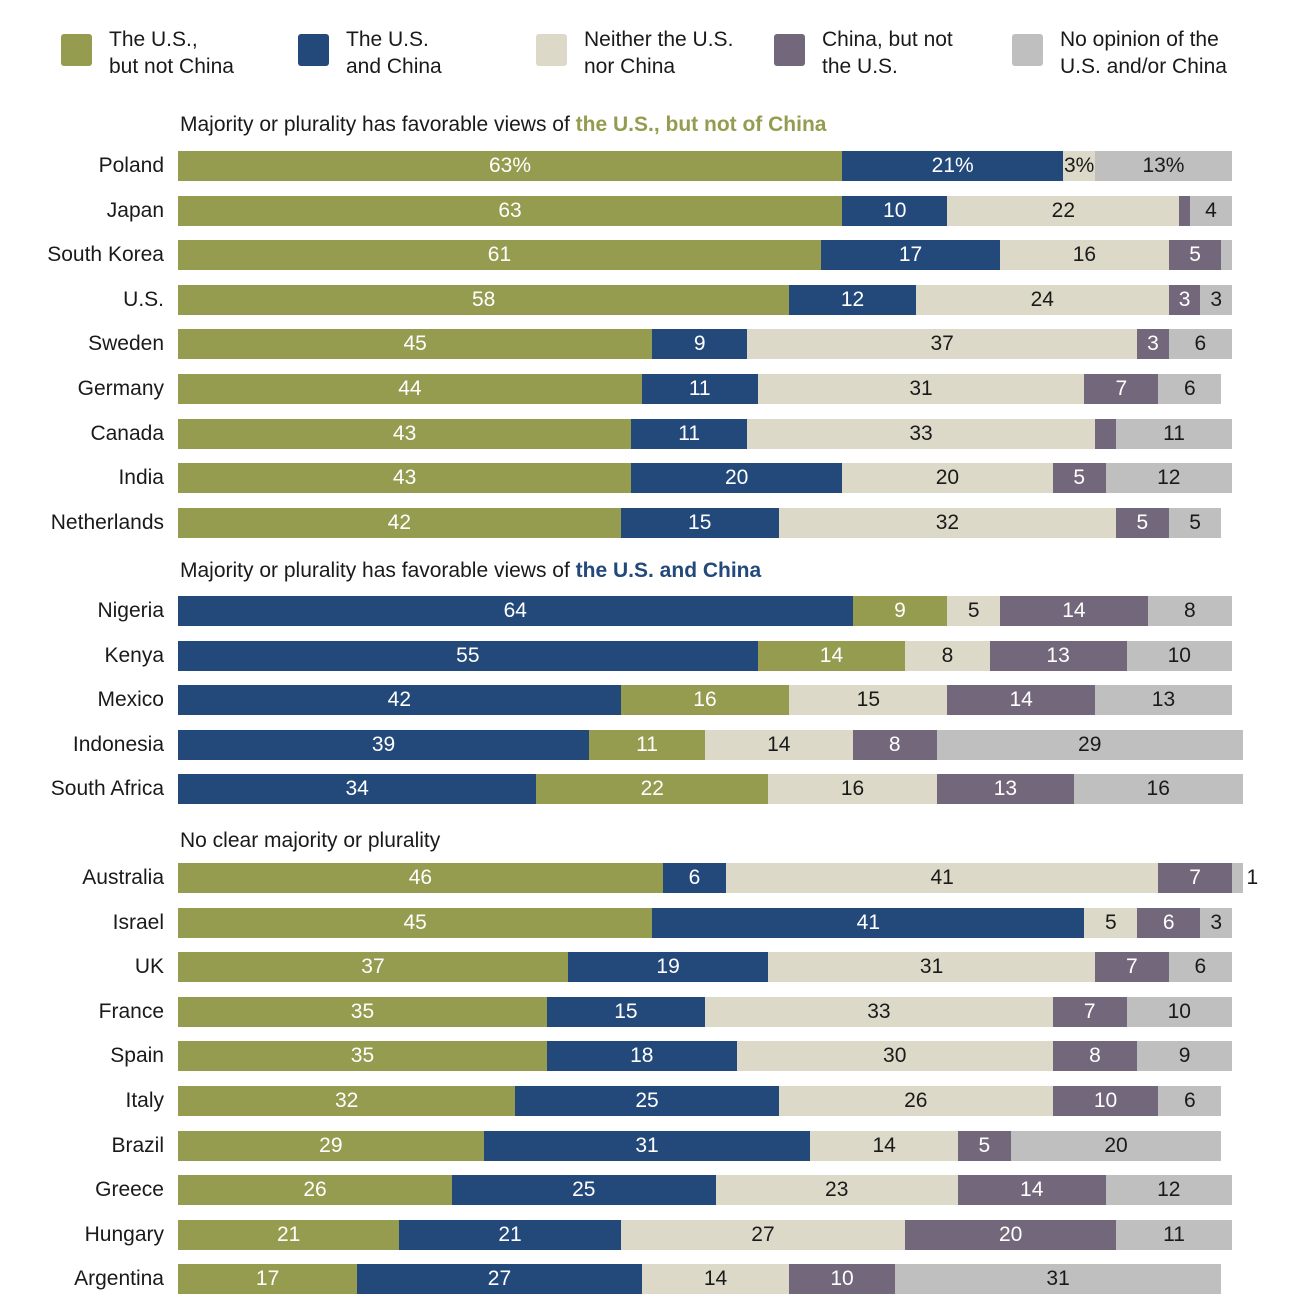 The height and width of the screenshot is (1311, 1300). What do you see at coordinates (1210, 210) in the screenshot?
I see `bar-segment-no-opinion: 4` at bounding box center [1210, 210].